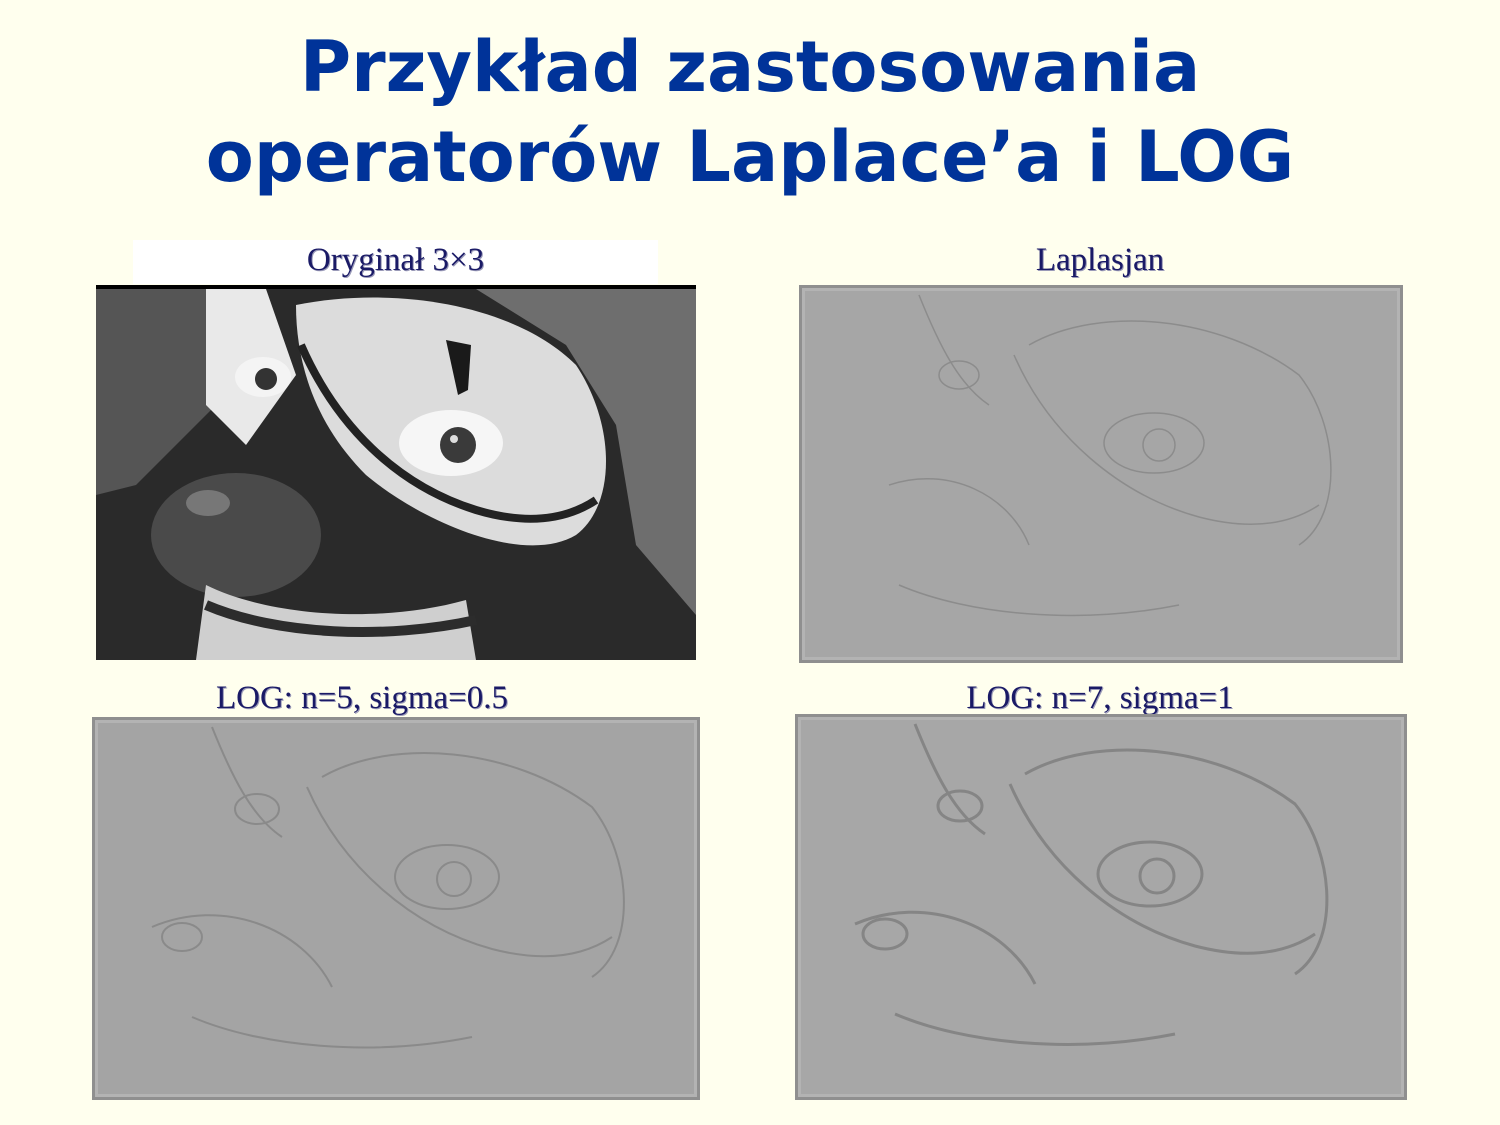 The image size is (1500, 1125). I want to click on caption-original: Oryginał 3×3, so click(395, 262).